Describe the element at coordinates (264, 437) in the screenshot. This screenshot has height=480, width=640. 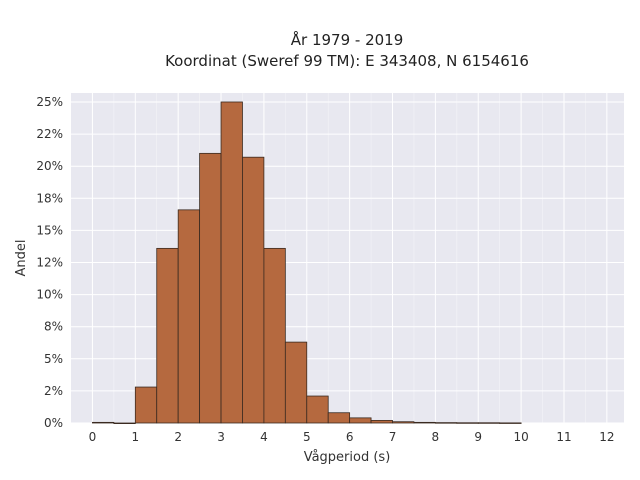
I see `x-tick-label: 4` at that location.